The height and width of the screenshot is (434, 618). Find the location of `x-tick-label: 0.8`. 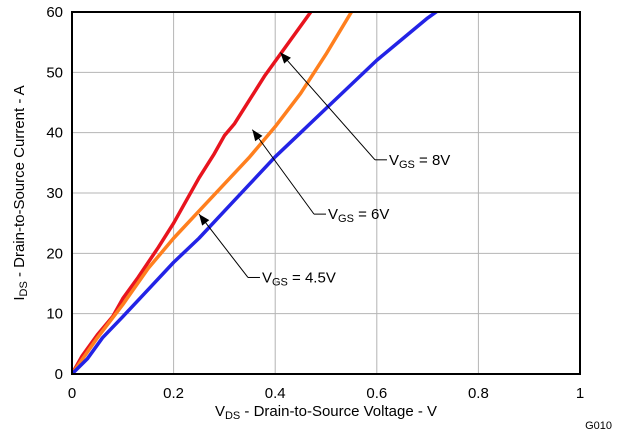

x-tick-label: 0.8 is located at coordinates (478, 393).